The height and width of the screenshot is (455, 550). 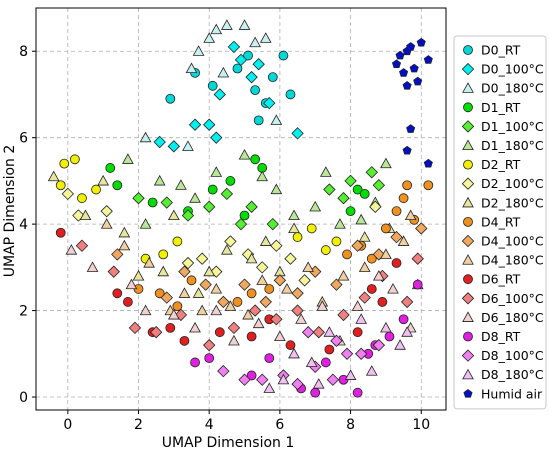 I want to click on legend-label: D0_180°C, so click(x=512, y=88).